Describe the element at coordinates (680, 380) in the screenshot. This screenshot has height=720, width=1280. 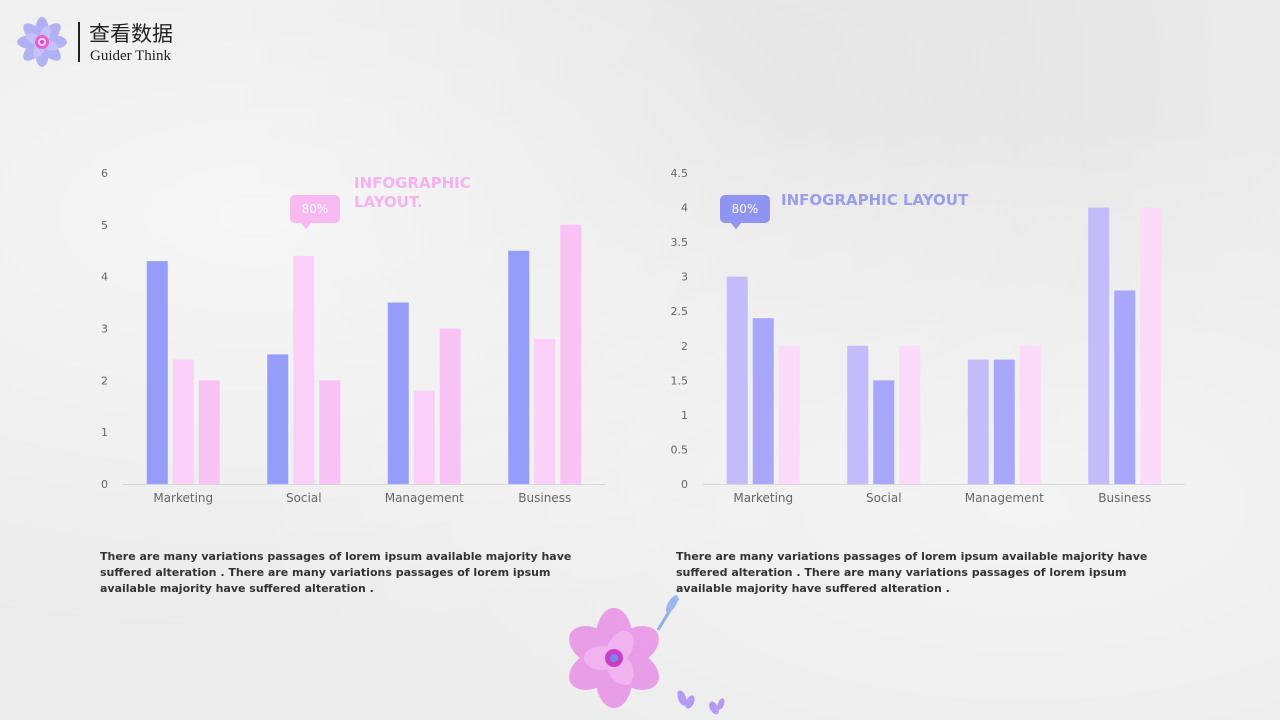
I see `y-tick-label: 1.5` at that location.